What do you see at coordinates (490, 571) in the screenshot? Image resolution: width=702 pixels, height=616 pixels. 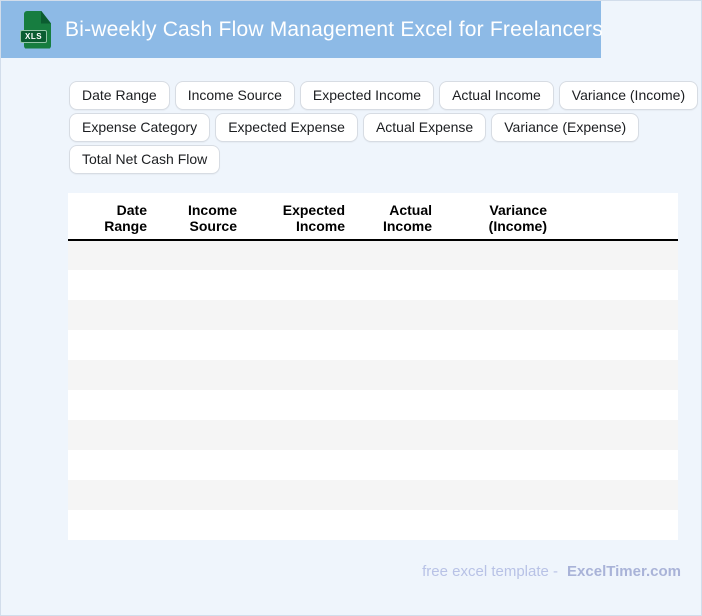 I see `footer-note: free excel template -` at bounding box center [490, 571].